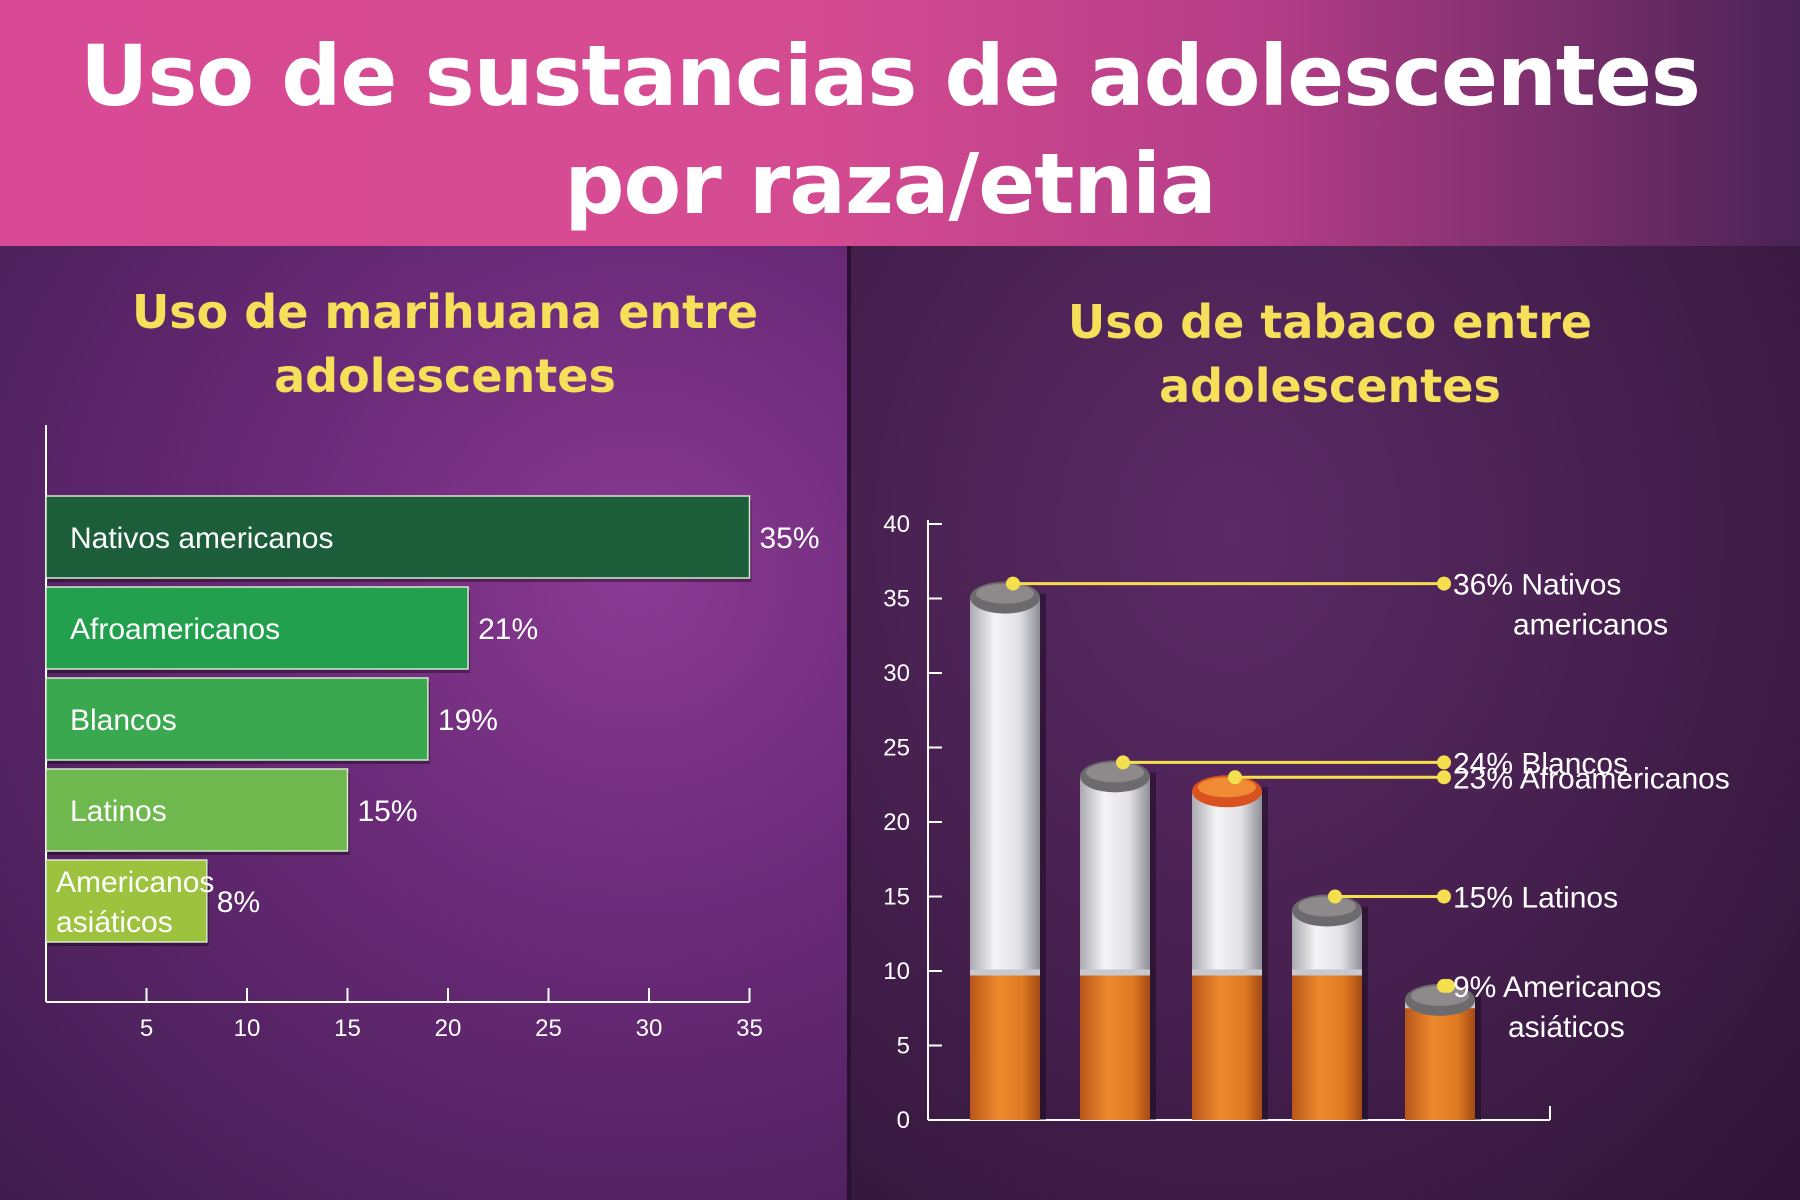 The height and width of the screenshot is (1200, 1800). What do you see at coordinates (1590, 625) in the screenshot?
I see `callout-label: americanos` at bounding box center [1590, 625].